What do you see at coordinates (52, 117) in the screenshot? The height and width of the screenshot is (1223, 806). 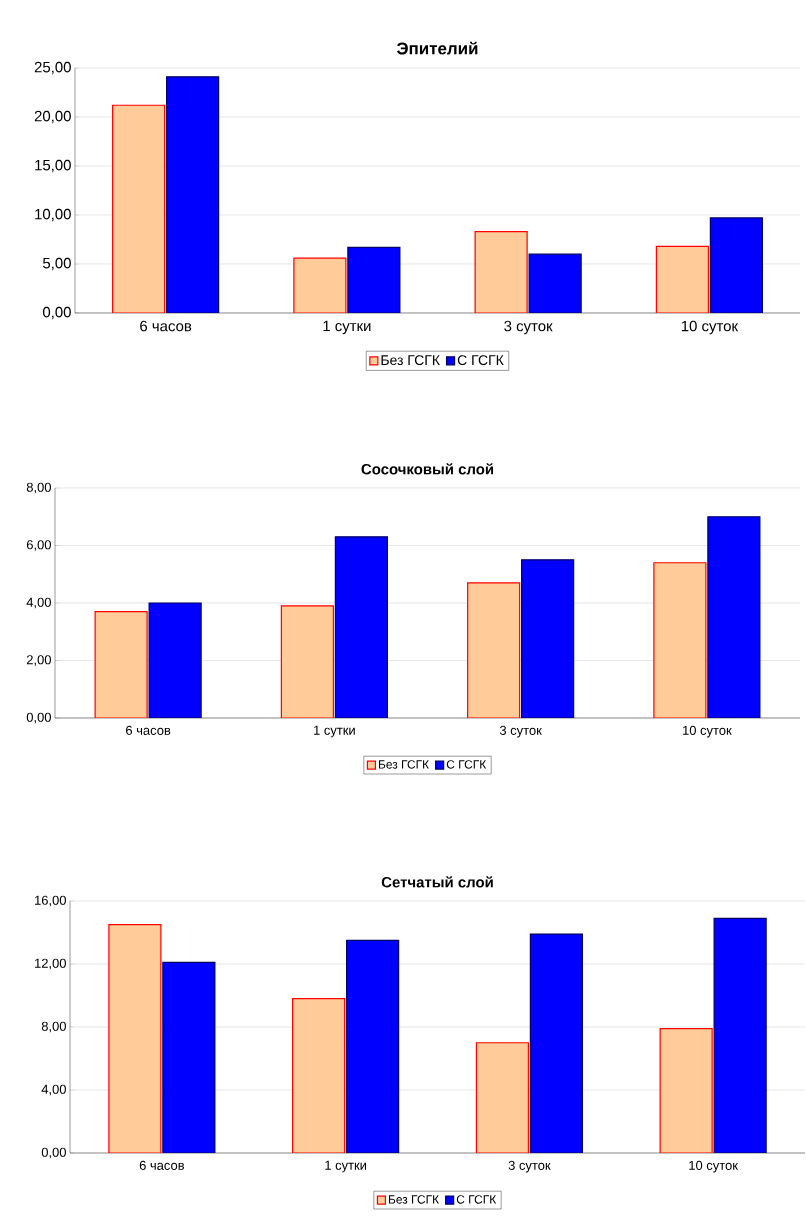 I see `y-tick-label: 20,00` at bounding box center [52, 117].